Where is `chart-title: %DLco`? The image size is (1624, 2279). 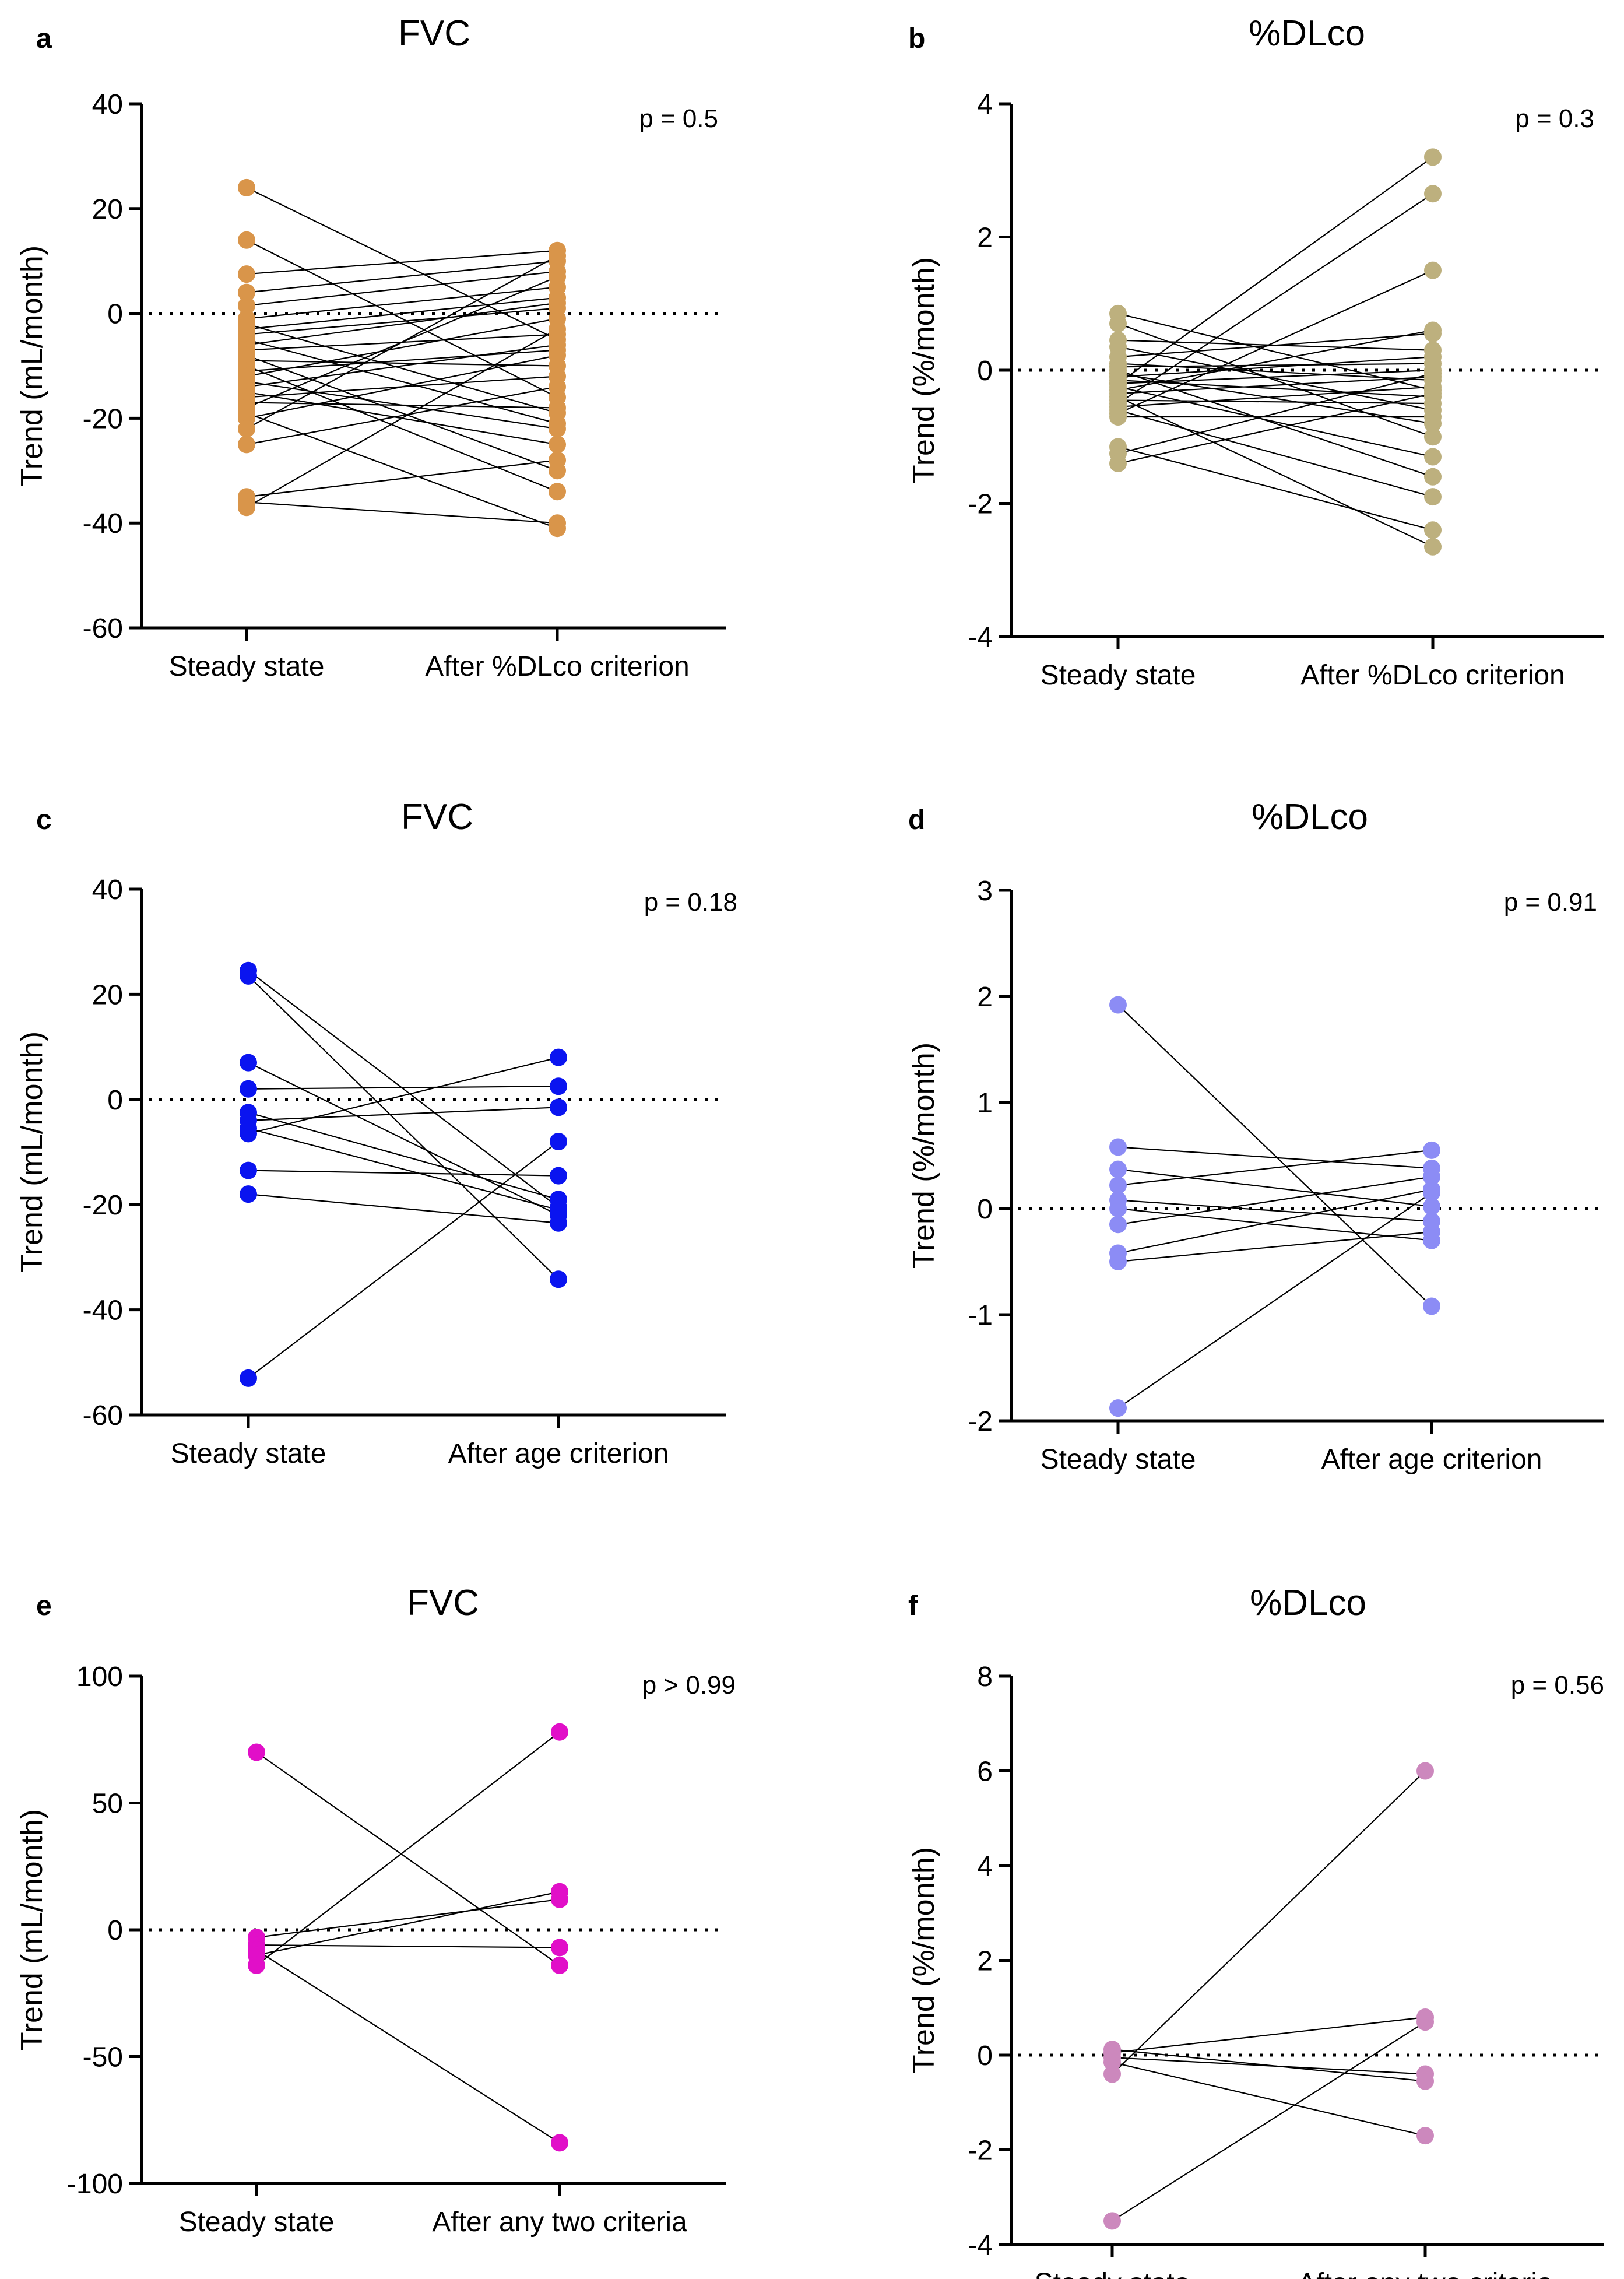 chart-title: %DLco is located at coordinates (1308, 1603).